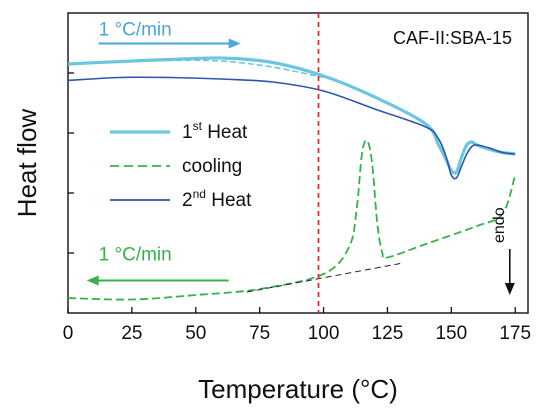 The width and height of the screenshot is (542, 408). What do you see at coordinates (215, 131) in the screenshot?
I see `legend-label-heat1: 1st Heat` at bounding box center [215, 131].